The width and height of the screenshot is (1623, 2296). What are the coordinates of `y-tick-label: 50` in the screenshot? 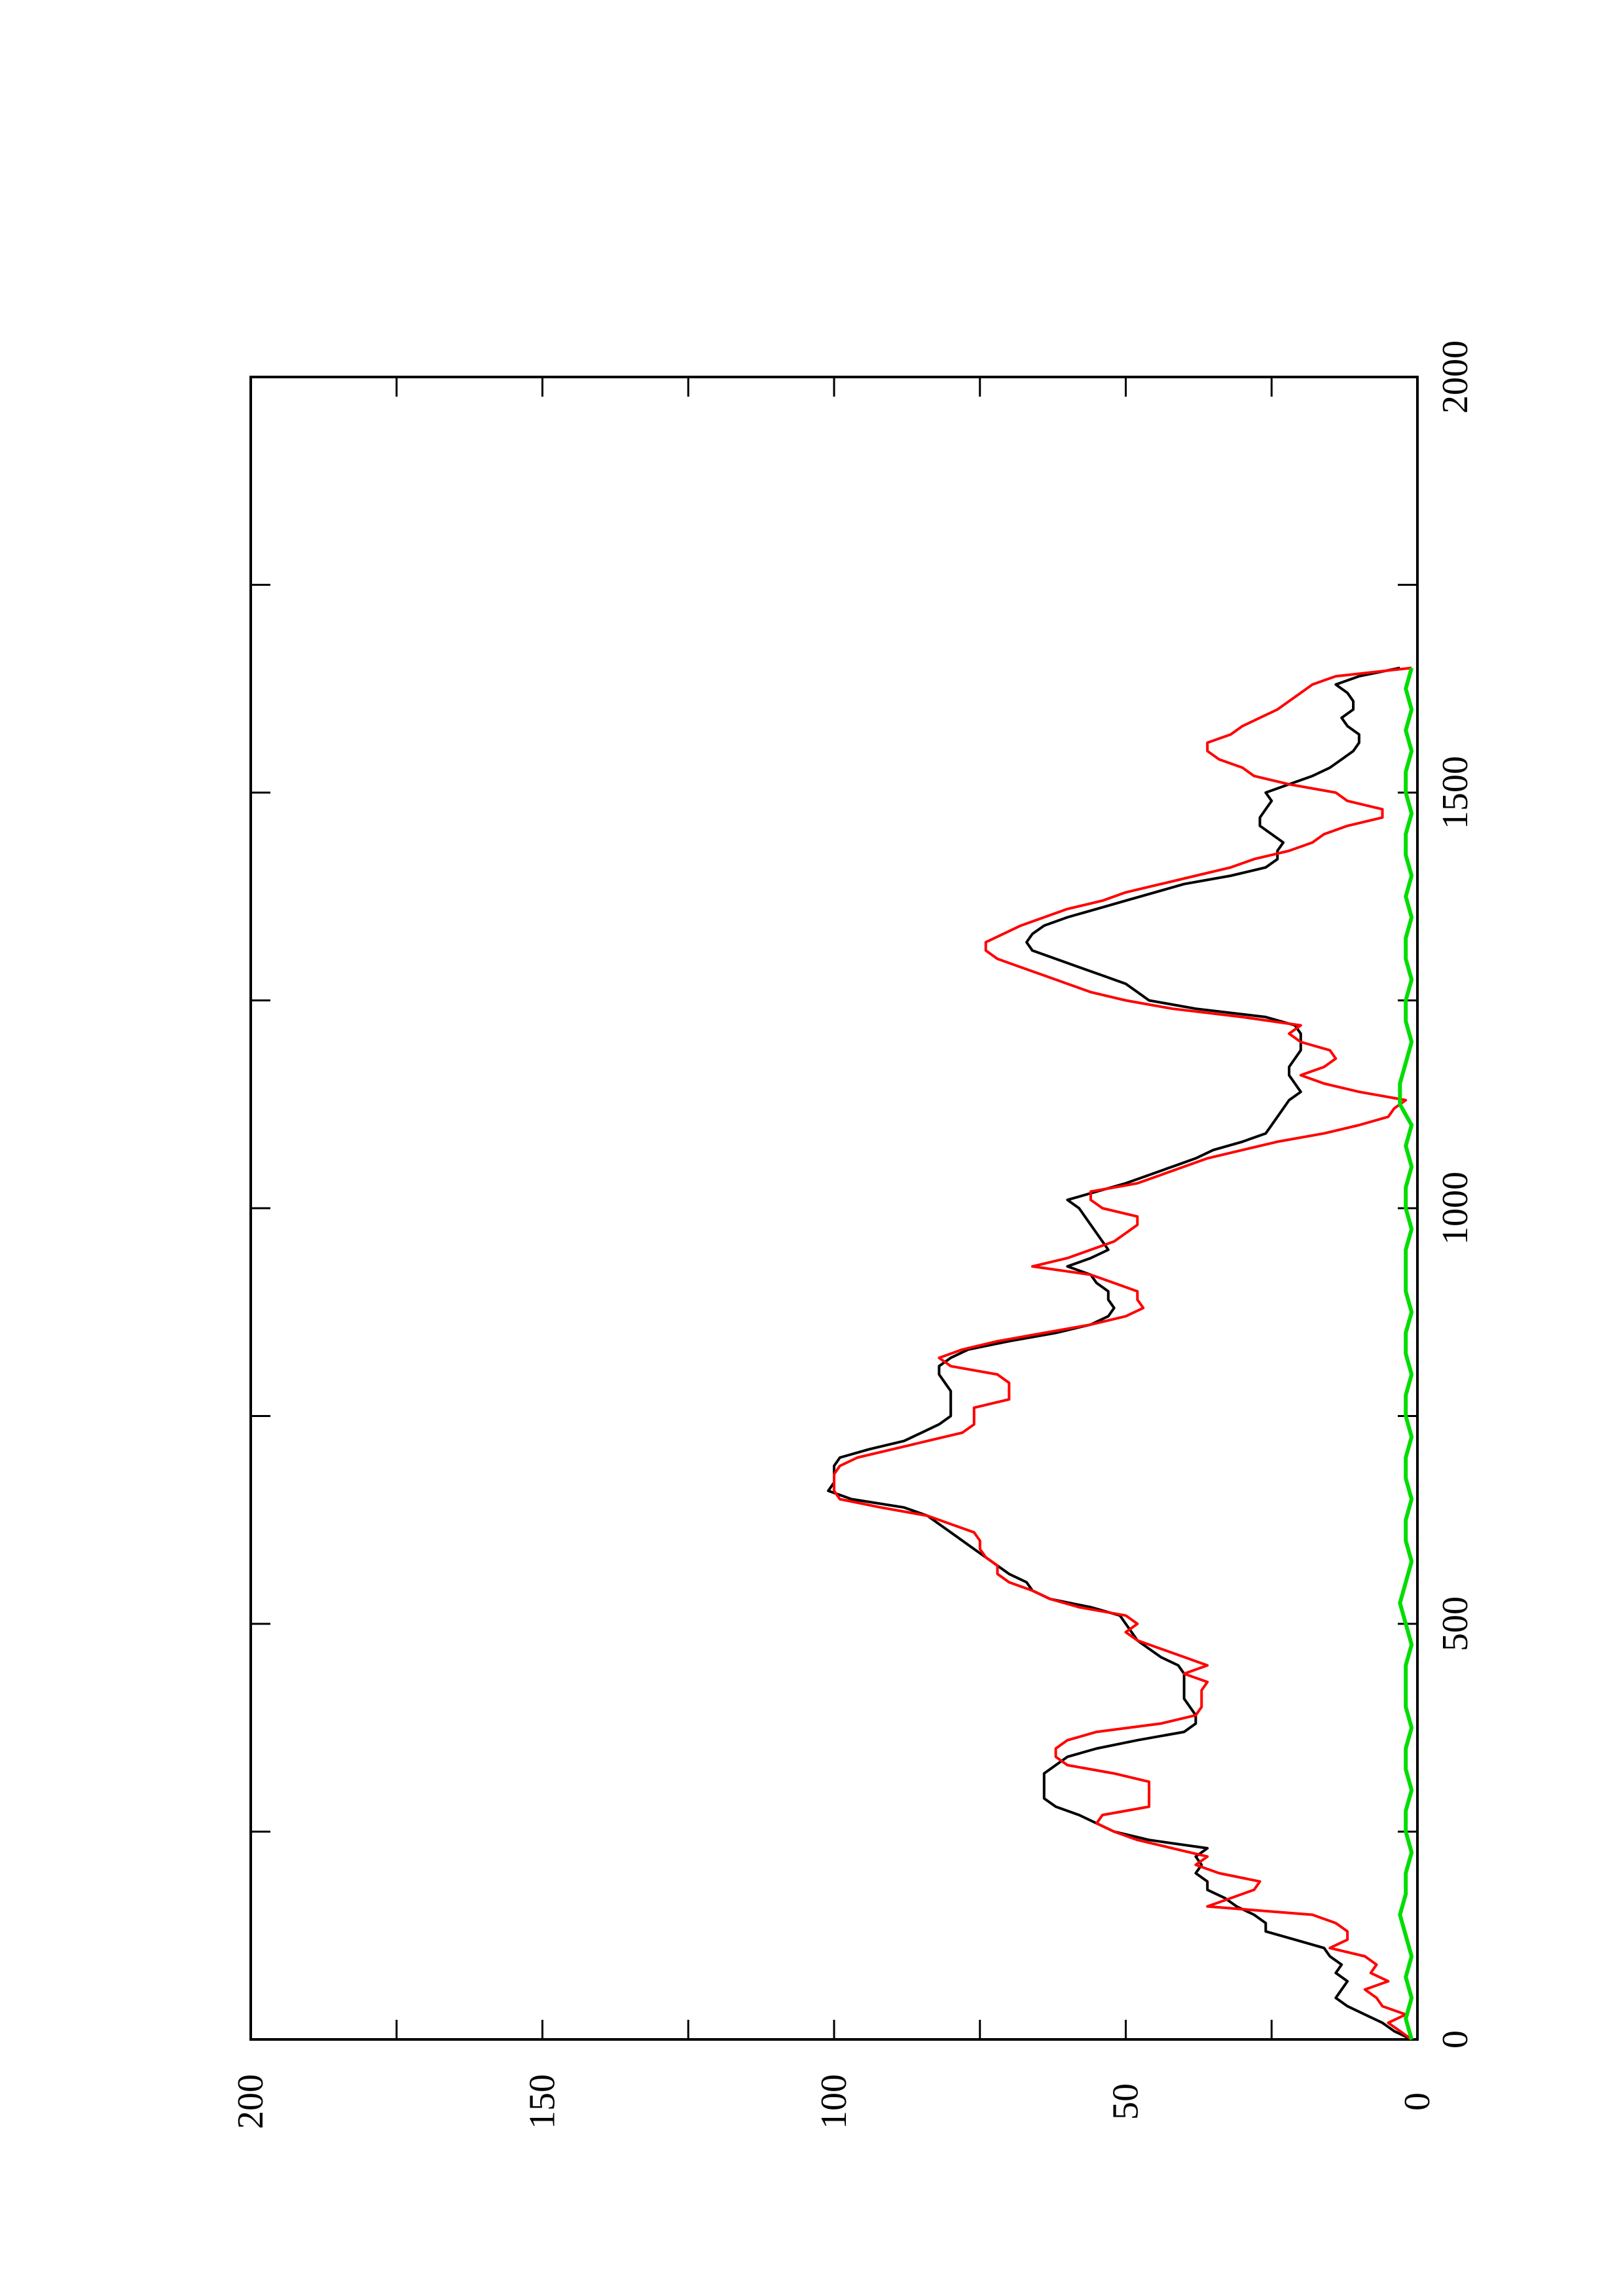 It's located at (1126, 2101).